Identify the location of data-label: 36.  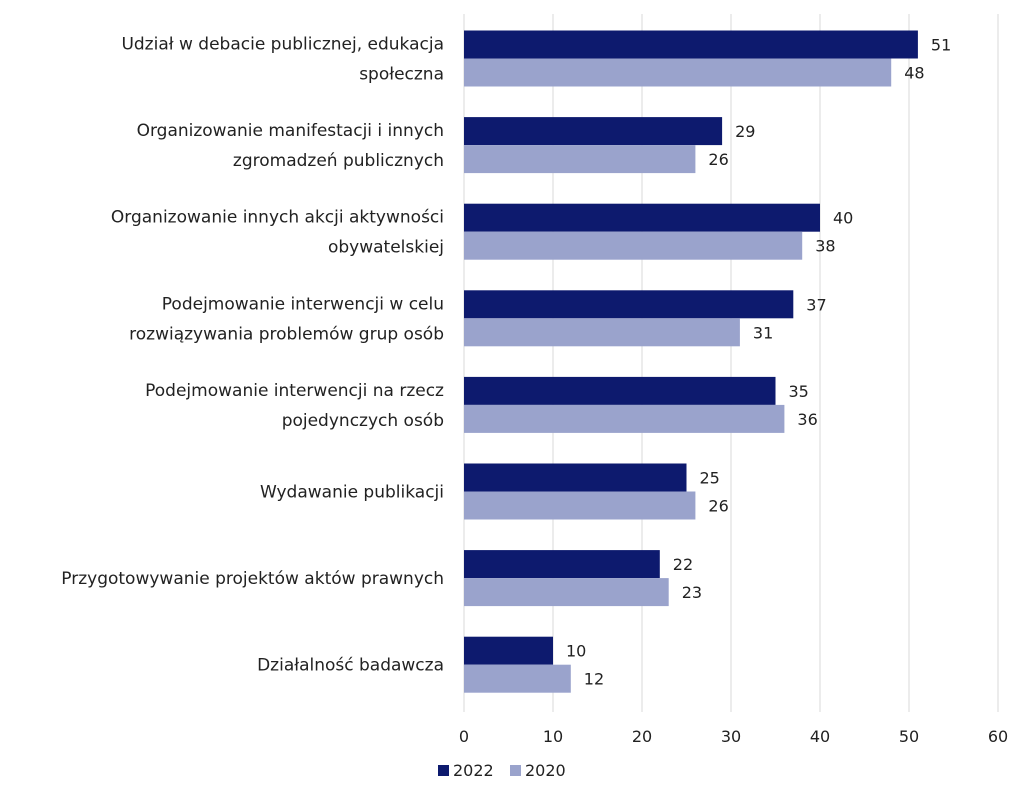
(807, 419).